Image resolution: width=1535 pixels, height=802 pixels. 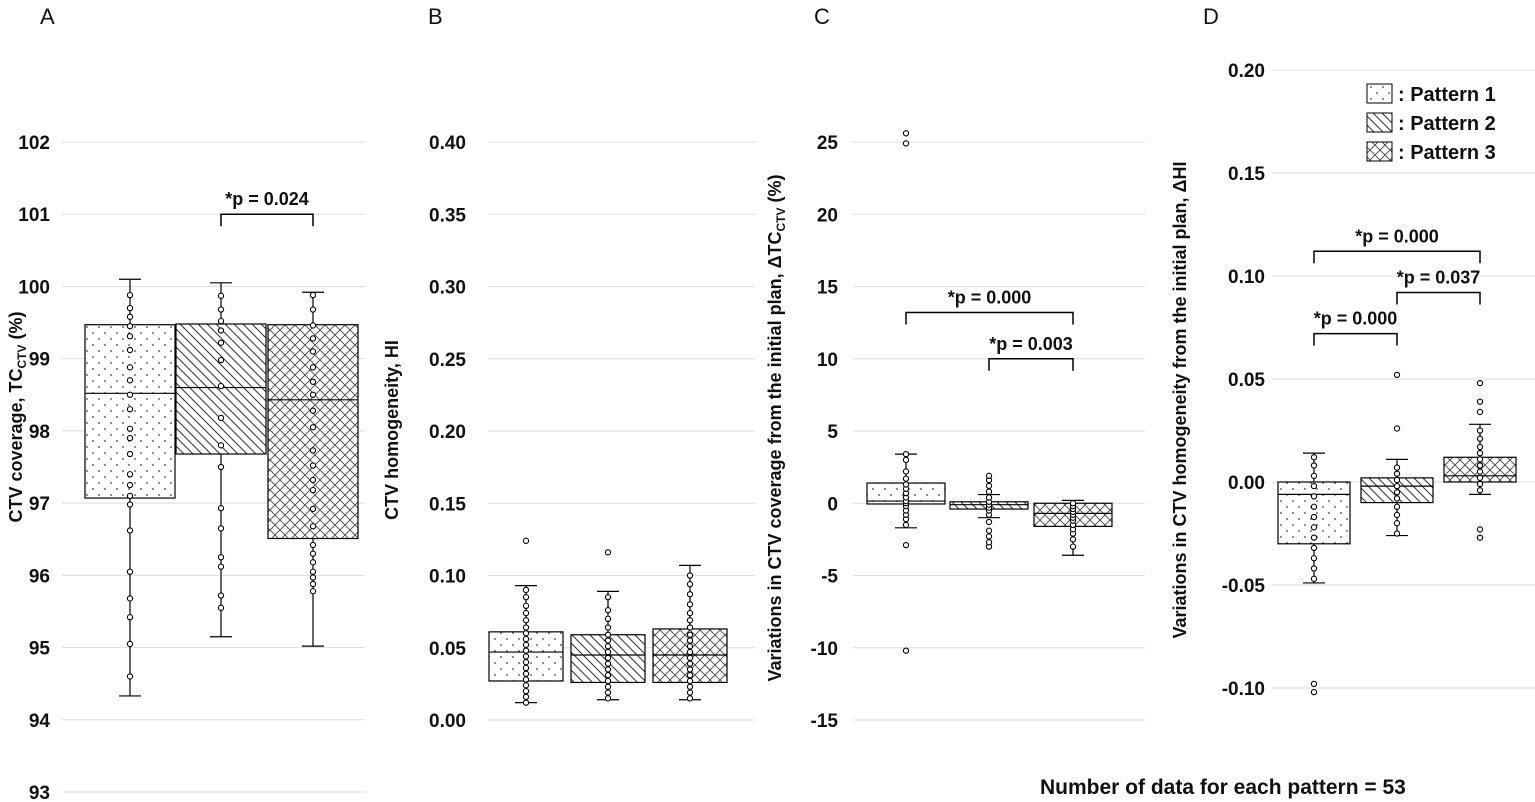 I want to click on y-tick-label: -10, so click(x=824, y=649).